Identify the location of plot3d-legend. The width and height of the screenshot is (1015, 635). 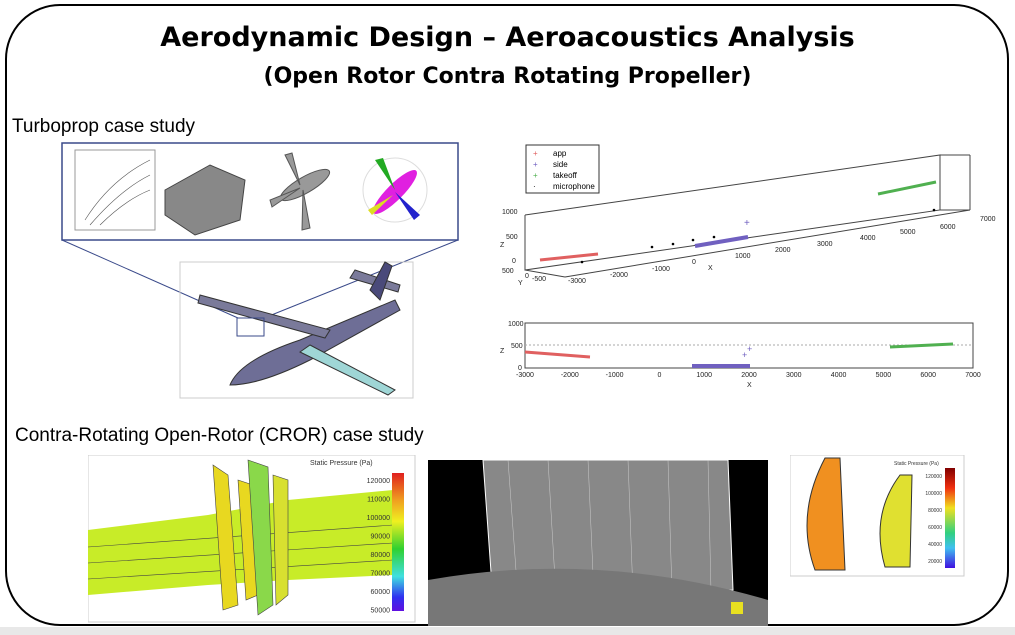
(562, 169).